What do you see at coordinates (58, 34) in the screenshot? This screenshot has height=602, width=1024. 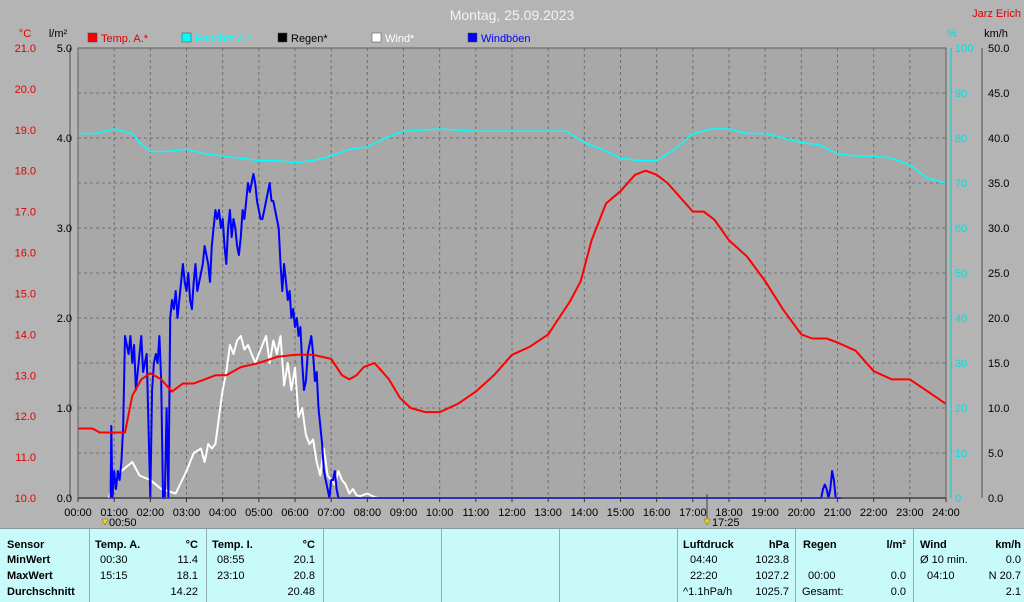 I see `rain-axis-unit: l/m²` at bounding box center [58, 34].